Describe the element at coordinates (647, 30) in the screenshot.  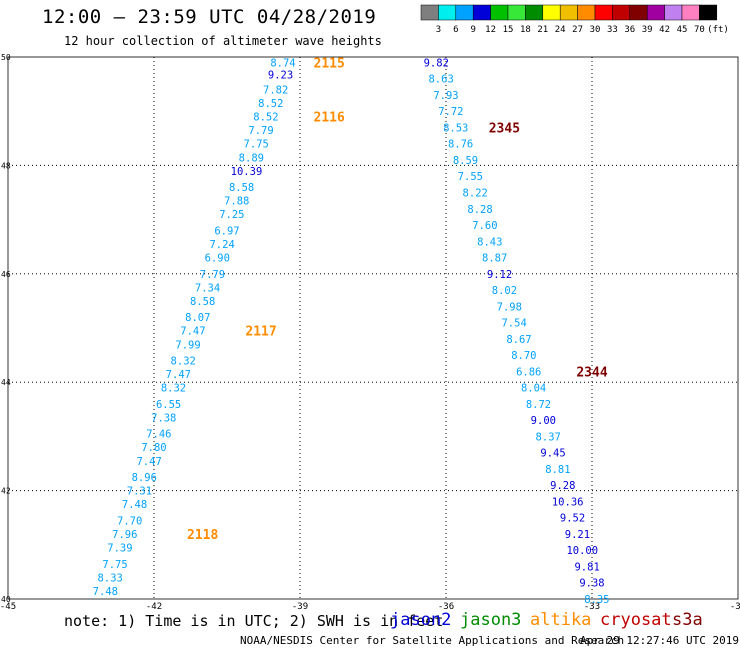
I see `legend-bin-label: 39` at that location.